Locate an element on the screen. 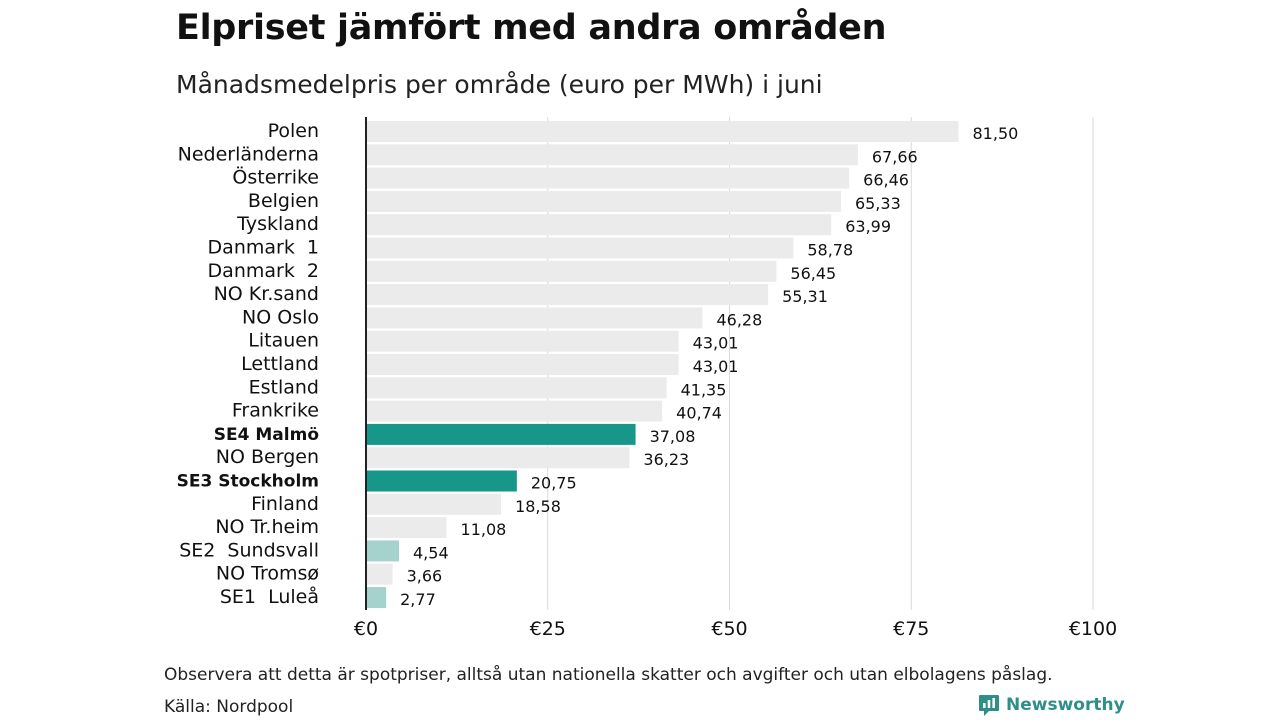 This screenshot has height=720, width=1280. category-label: SE3 Stockholm is located at coordinates (248, 482).